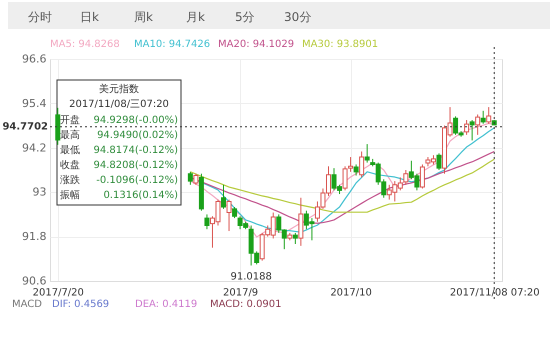 This screenshot has width=550, height=356. What do you see at coordinates (245, 17) in the screenshot?
I see `text: 5分` at bounding box center [245, 17].